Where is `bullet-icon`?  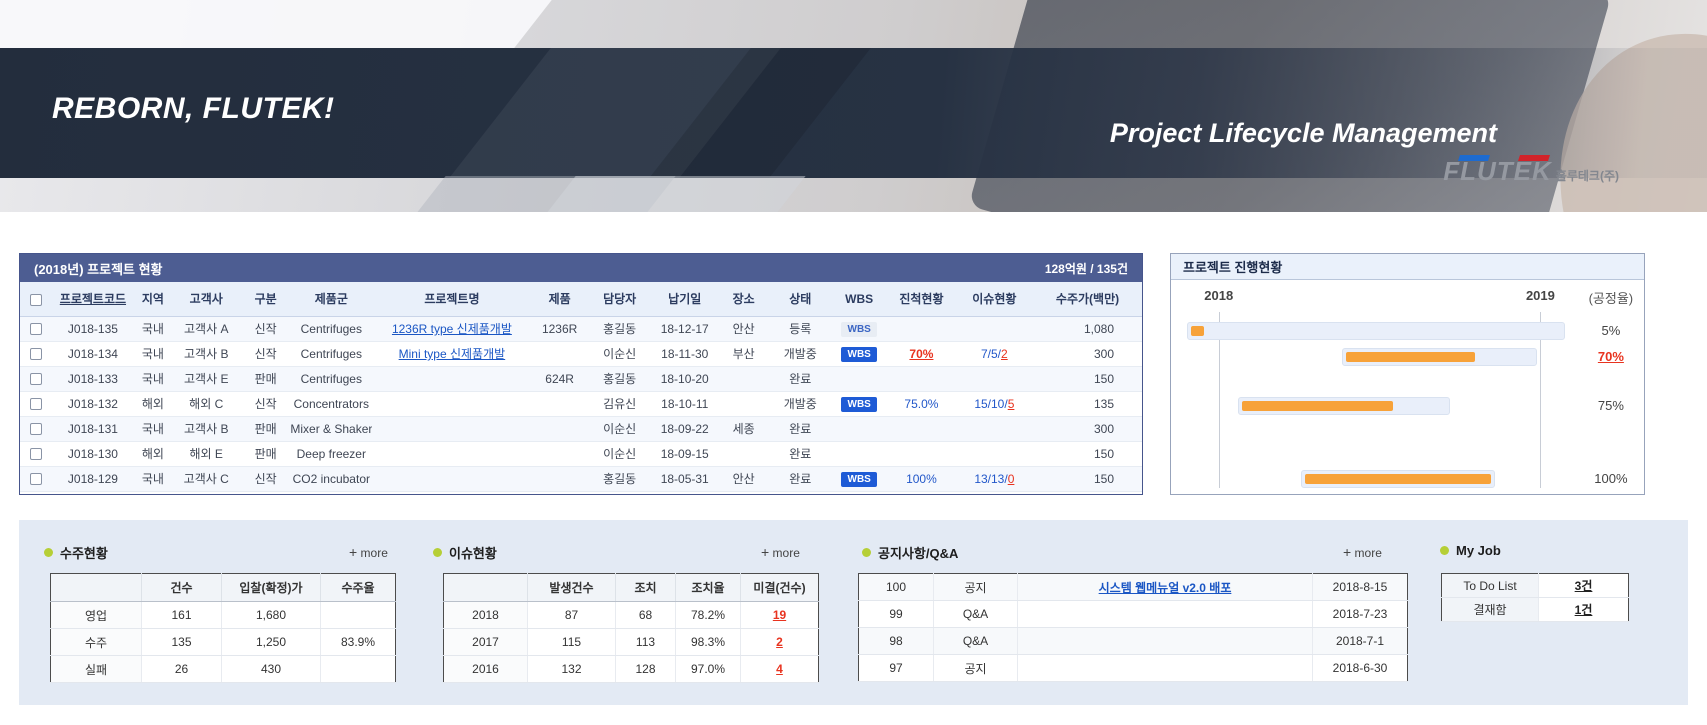 bullet-icon is located at coordinates (437, 552).